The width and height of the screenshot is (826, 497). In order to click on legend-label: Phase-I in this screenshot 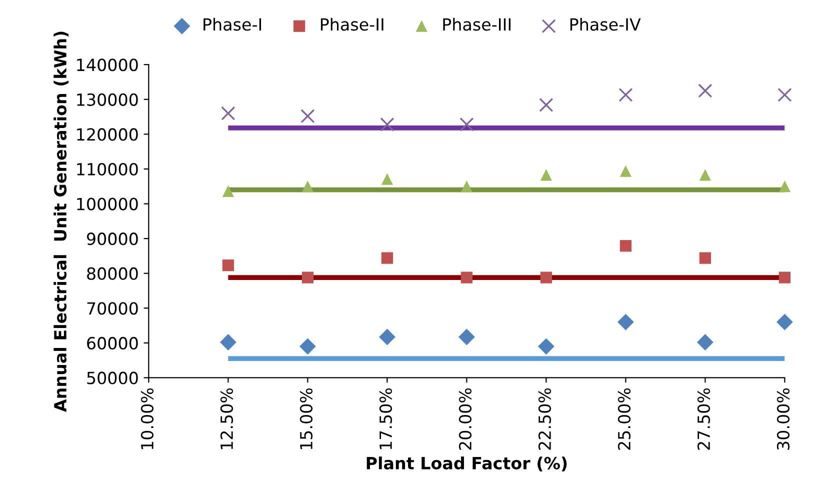, I will do `click(233, 24)`.